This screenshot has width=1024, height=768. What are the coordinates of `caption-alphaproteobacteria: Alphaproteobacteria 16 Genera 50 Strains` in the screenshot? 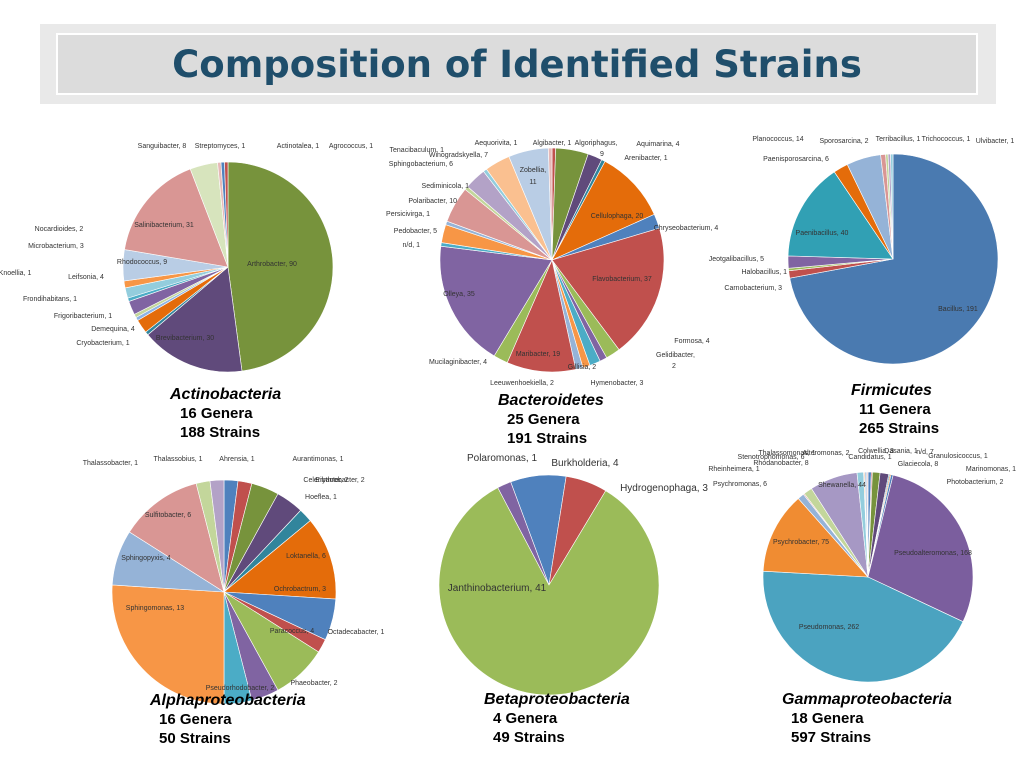 It's located at (228, 719).